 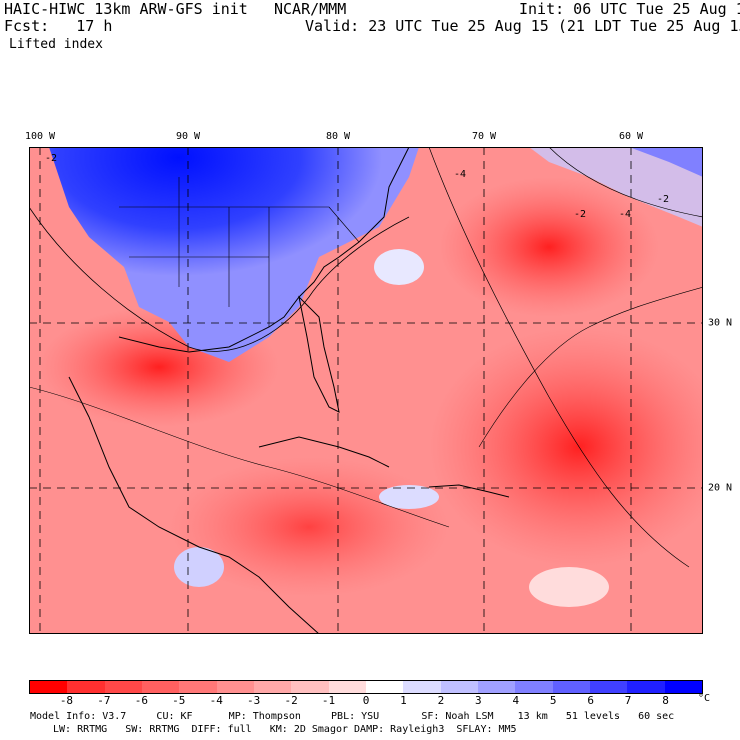 What do you see at coordinates (484, 136) in the screenshot?
I see `lon-label-70w: 70 W` at bounding box center [484, 136].